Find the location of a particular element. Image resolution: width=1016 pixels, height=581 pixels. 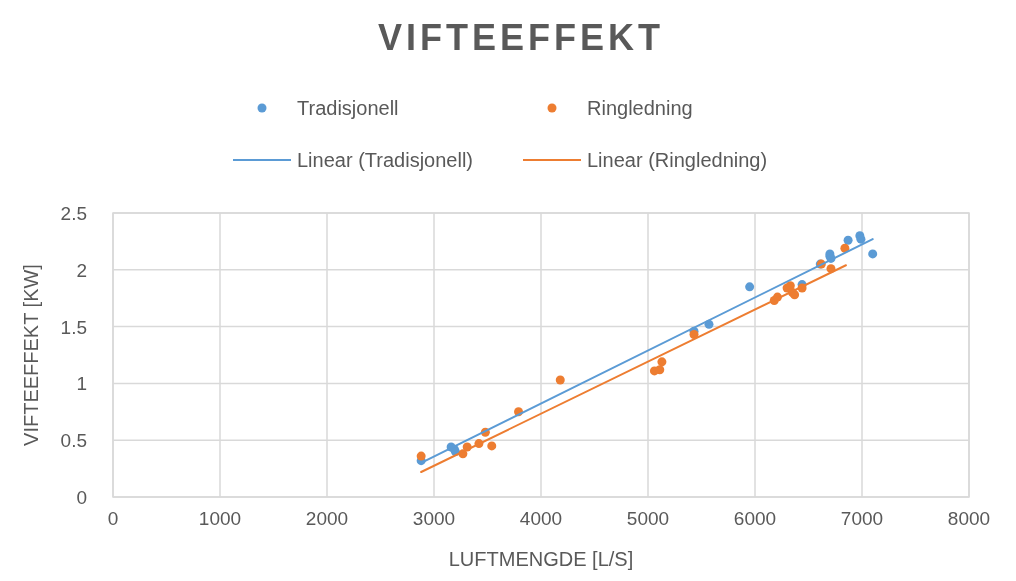

x-tick-label: 6000 is located at coordinates (755, 518).